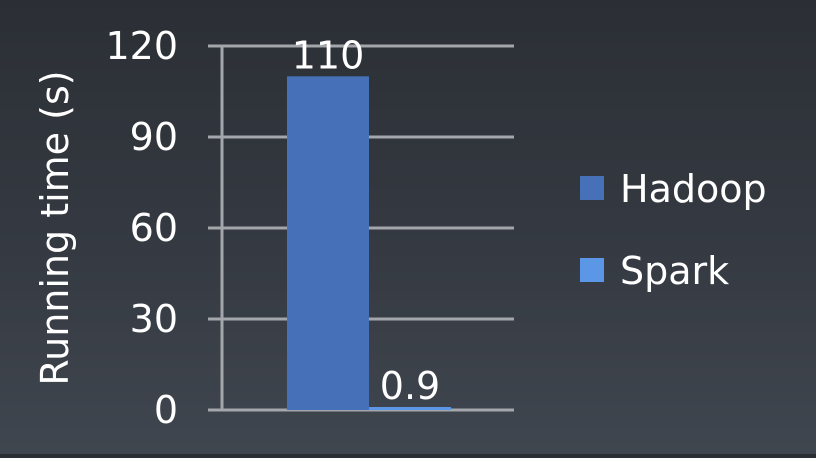 The image size is (816, 458). Describe the element at coordinates (154, 319) in the screenshot. I see `y-tick-label: 30` at that location.